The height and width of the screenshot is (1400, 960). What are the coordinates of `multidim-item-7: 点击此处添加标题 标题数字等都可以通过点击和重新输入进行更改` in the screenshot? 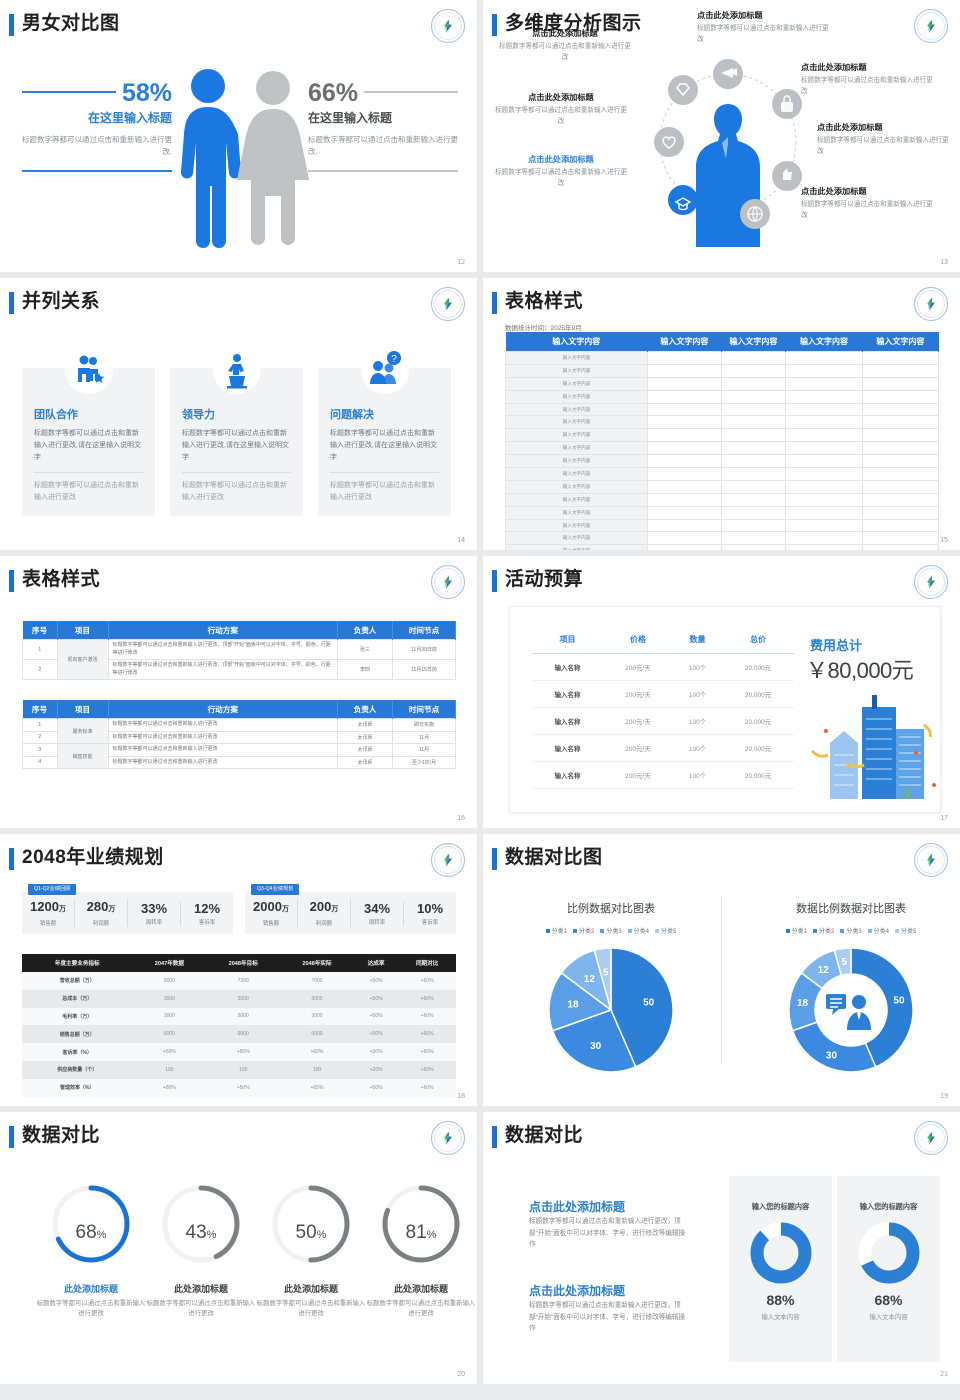 It's located at (867, 203).